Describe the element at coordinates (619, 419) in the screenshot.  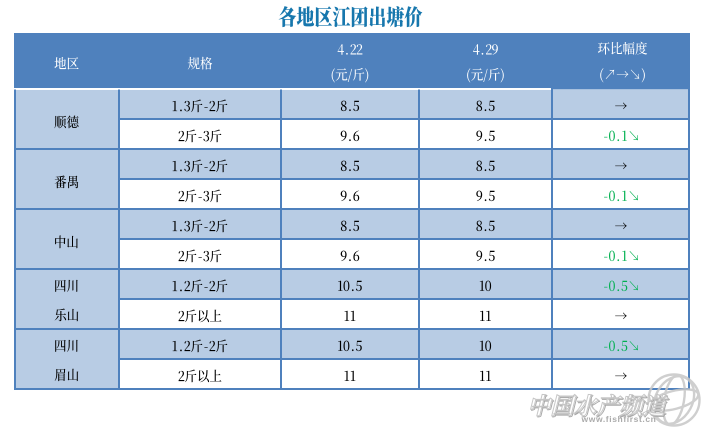
I see `svg-text: www.fishfirst.cn` at that location.